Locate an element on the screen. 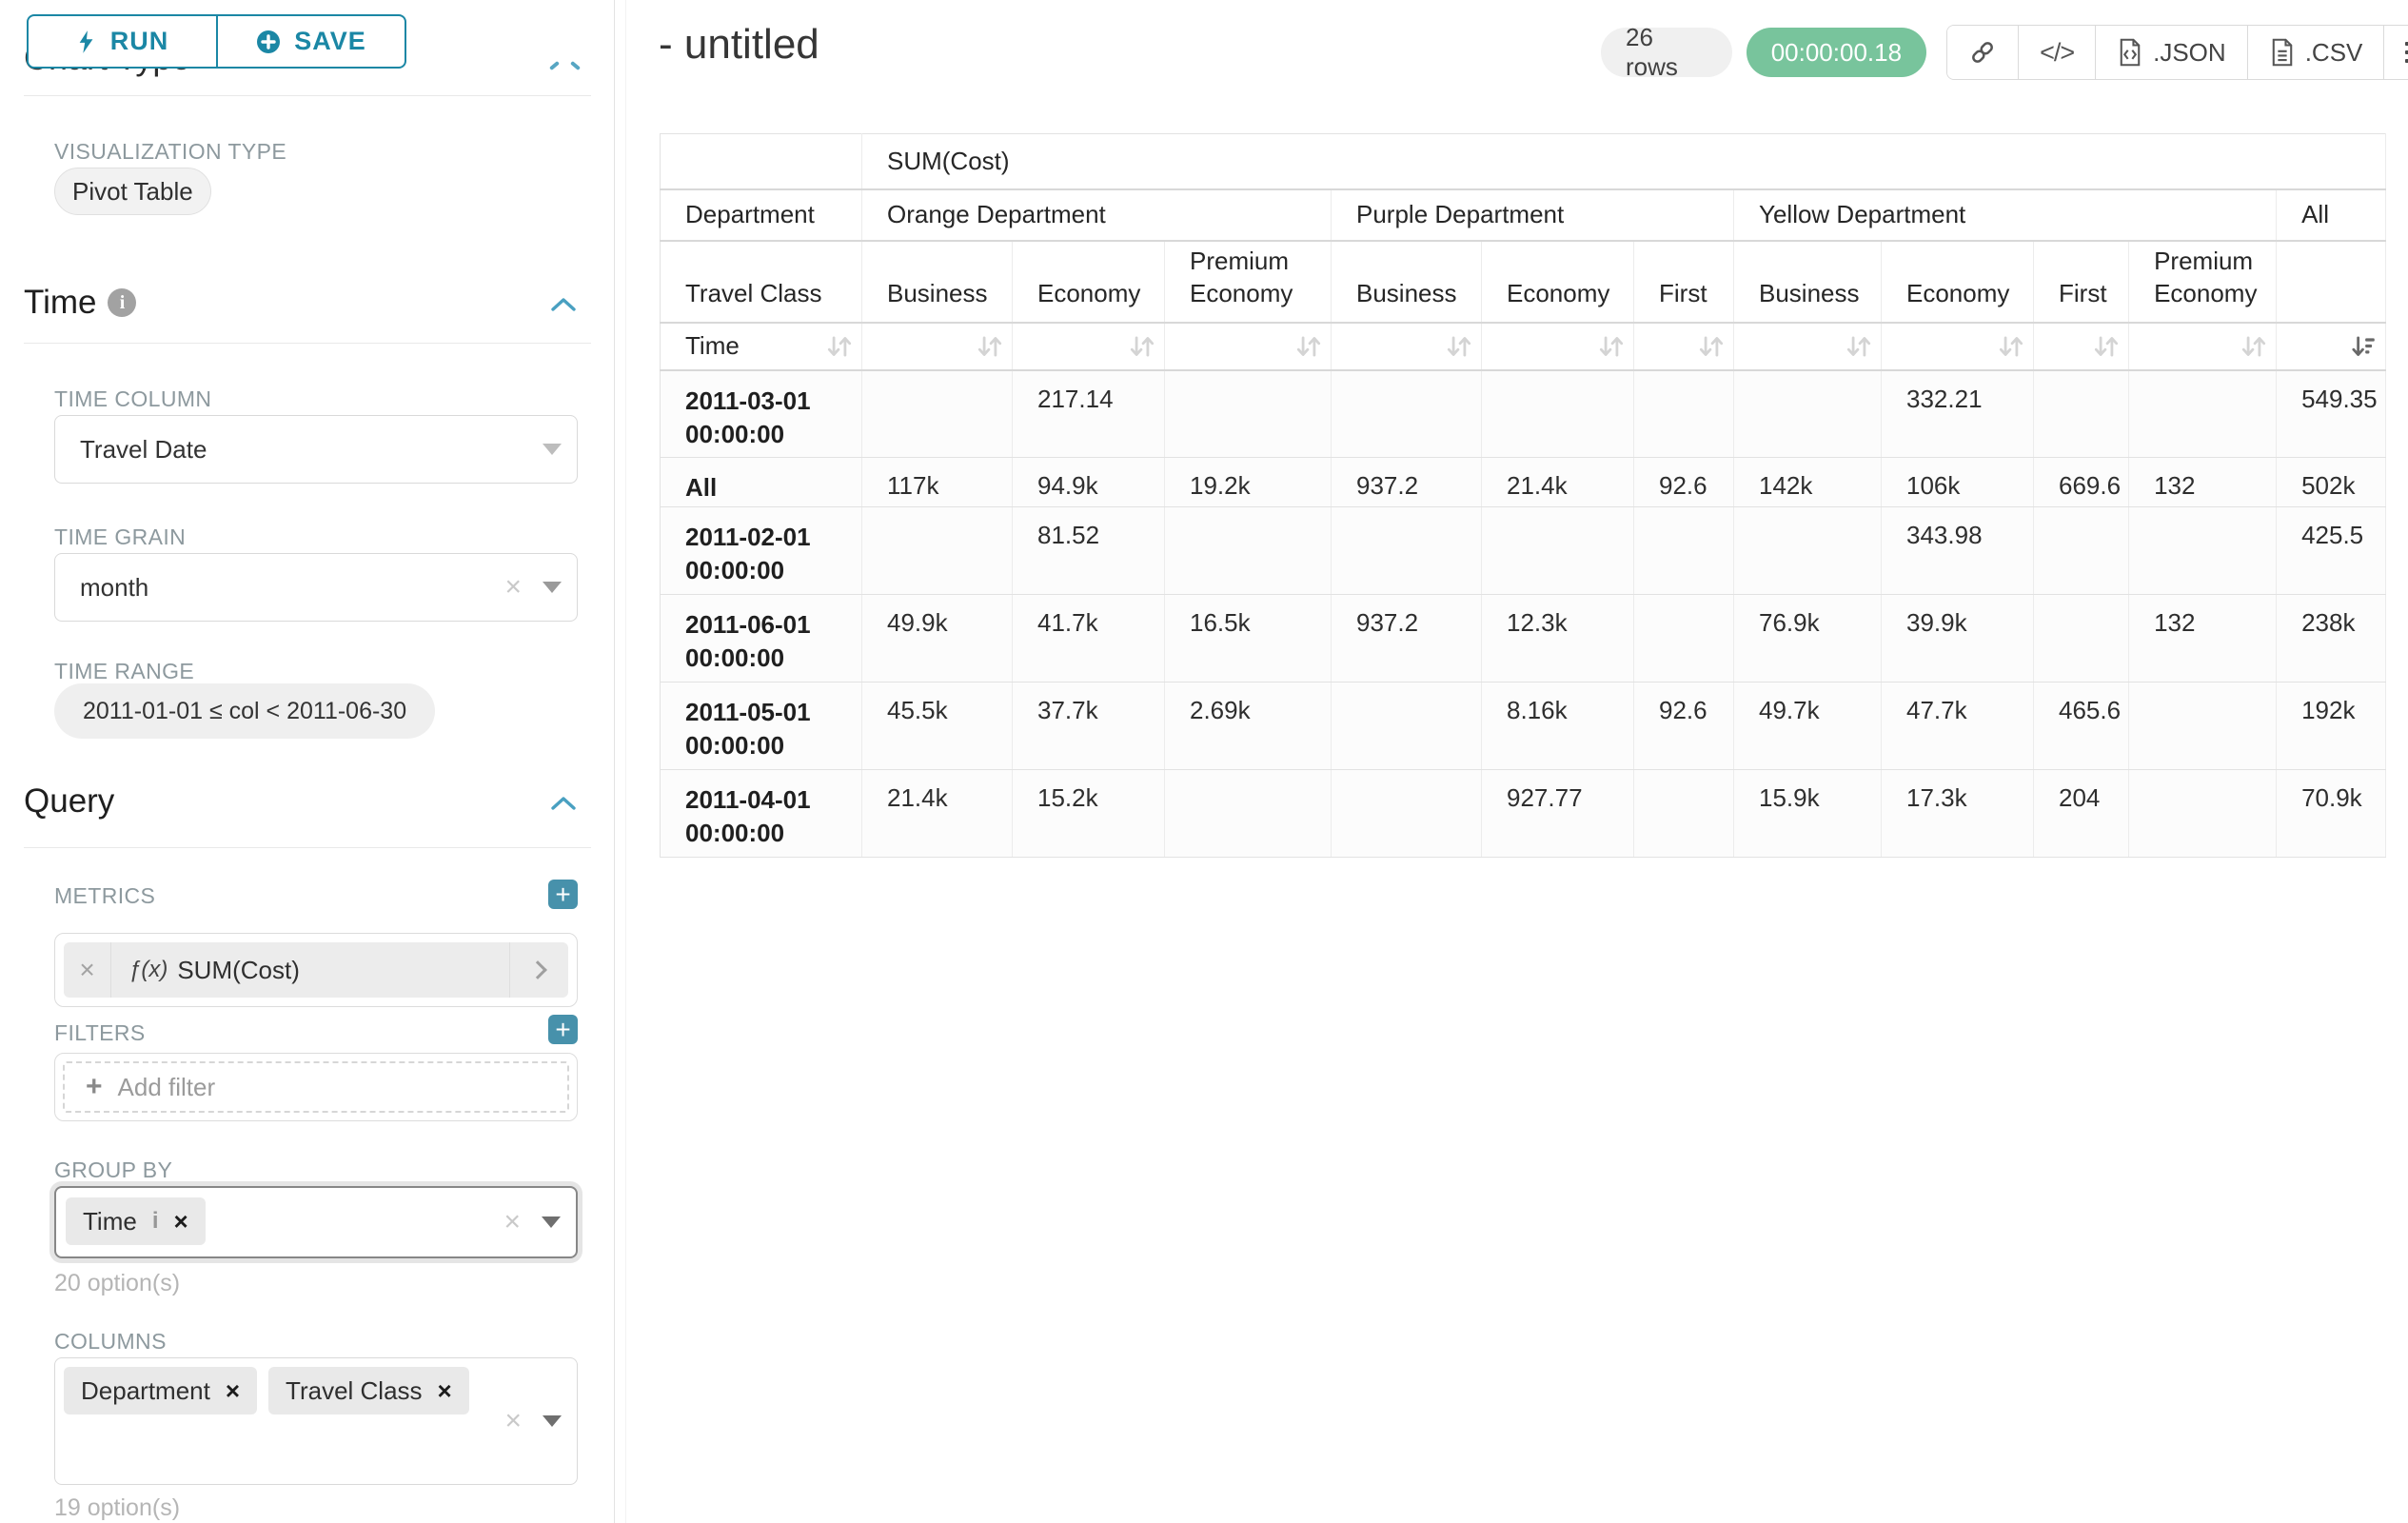 Image resolution: width=2408 pixels, height=1523 pixels. columns-chip: Travel Class is located at coordinates (368, 1391).